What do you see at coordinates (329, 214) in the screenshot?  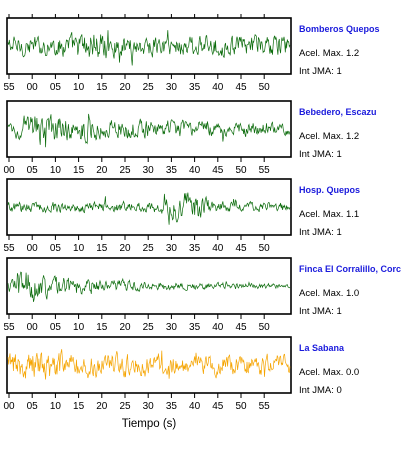 I see `accel-max-label: Acel. Max. 1.1` at bounding box center [329, 214].